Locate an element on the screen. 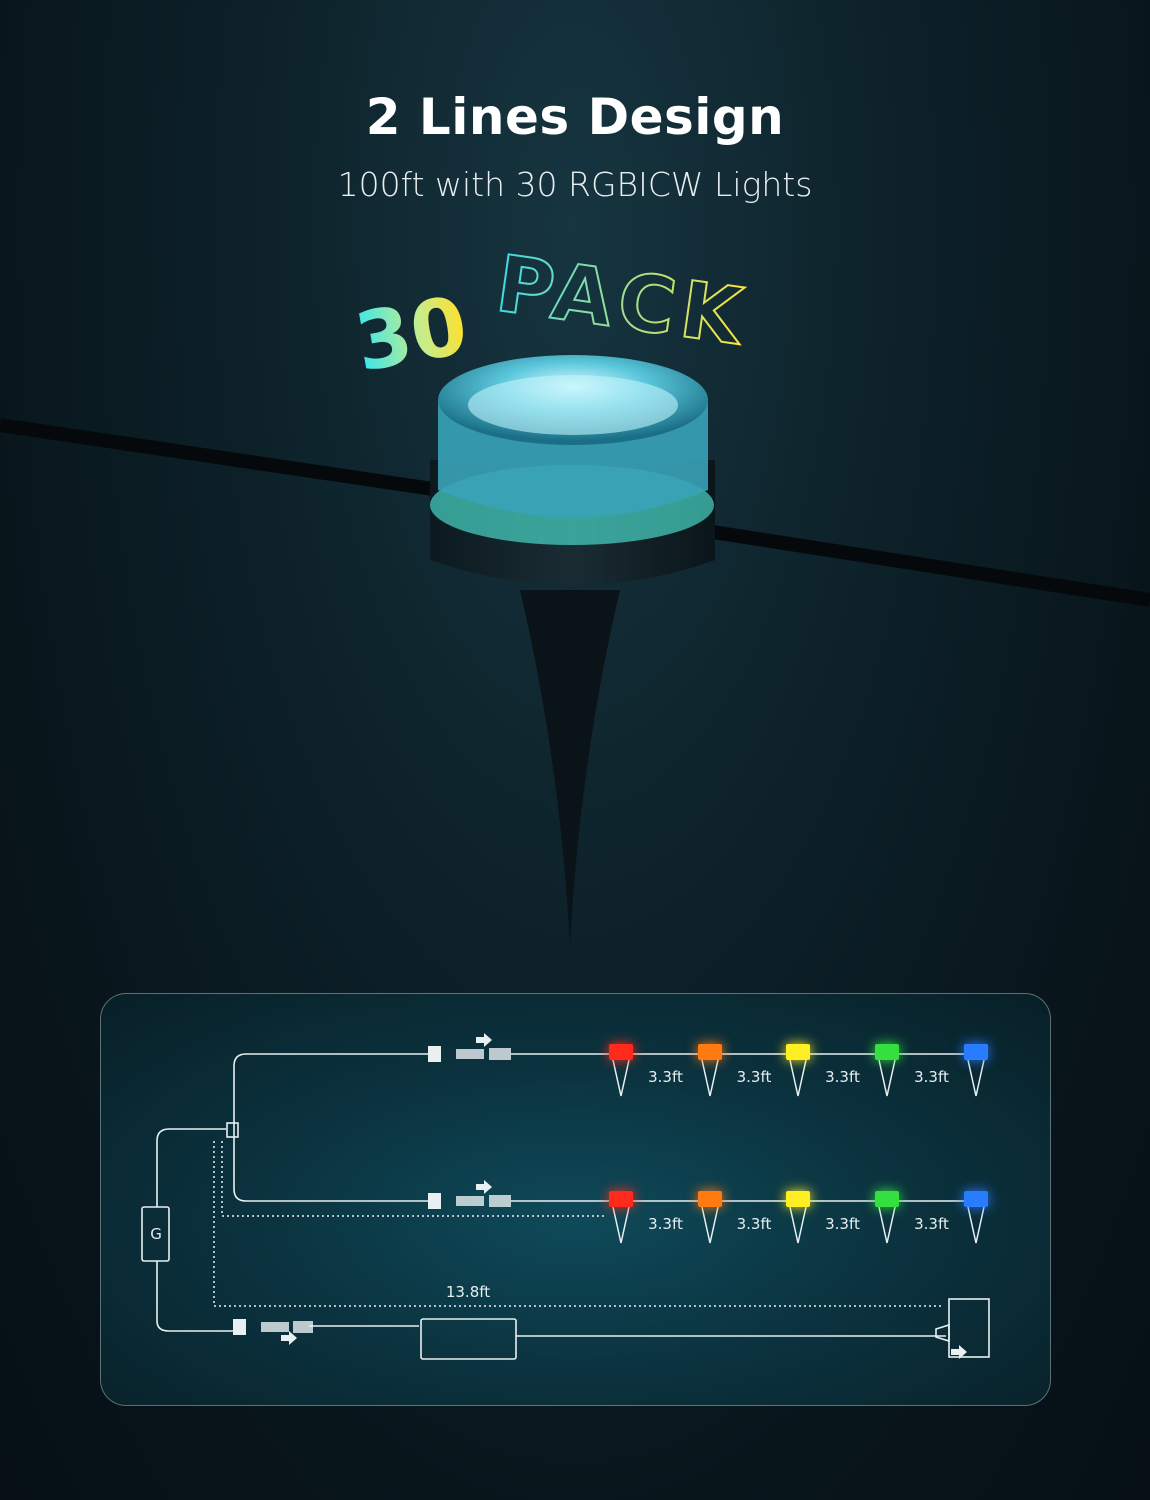 This screenshot has height=1500, width=1150. dimension-line-branch is located at coordinates (413, 1179).